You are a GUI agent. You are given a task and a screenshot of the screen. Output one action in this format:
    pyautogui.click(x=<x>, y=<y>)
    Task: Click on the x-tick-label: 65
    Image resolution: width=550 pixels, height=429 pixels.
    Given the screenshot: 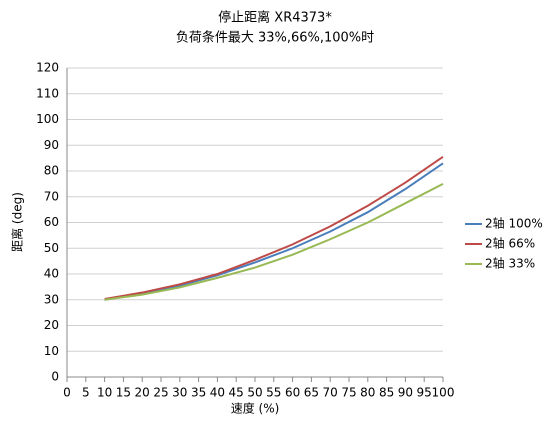 What is the action you would take?
    pyautogui.click(x=311, y=393)
    